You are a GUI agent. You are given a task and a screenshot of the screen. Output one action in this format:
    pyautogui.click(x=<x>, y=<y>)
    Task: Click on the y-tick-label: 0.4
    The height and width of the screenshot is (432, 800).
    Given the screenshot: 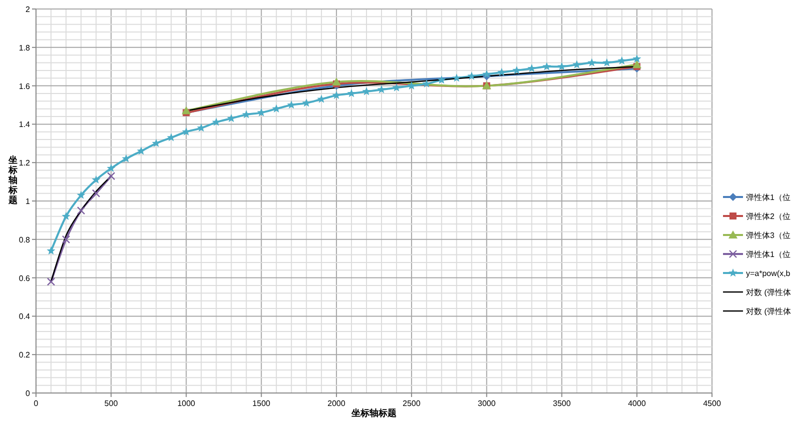 What is the action you would take?
    pyautogui.click(x=24, y=317)
    